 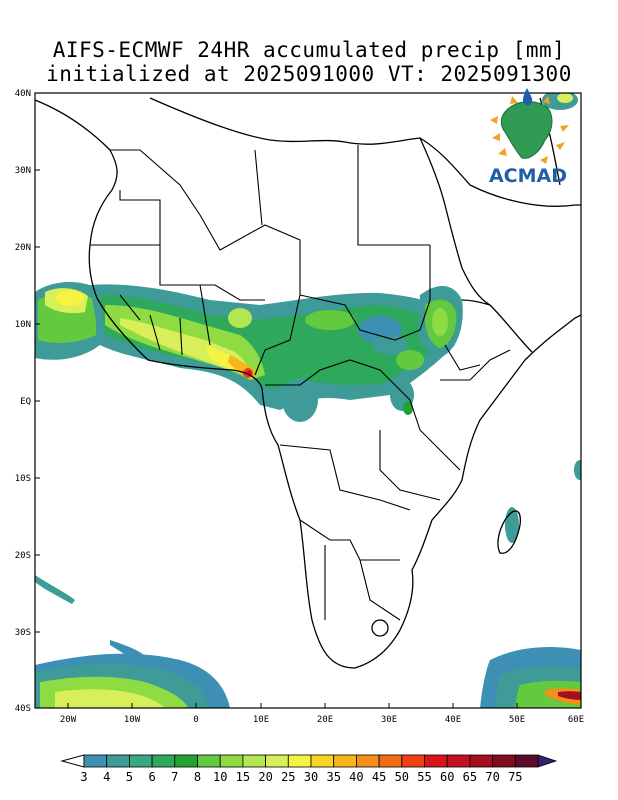 I want to click on lon-tick-label: 20E, so click(x=325, y=720).